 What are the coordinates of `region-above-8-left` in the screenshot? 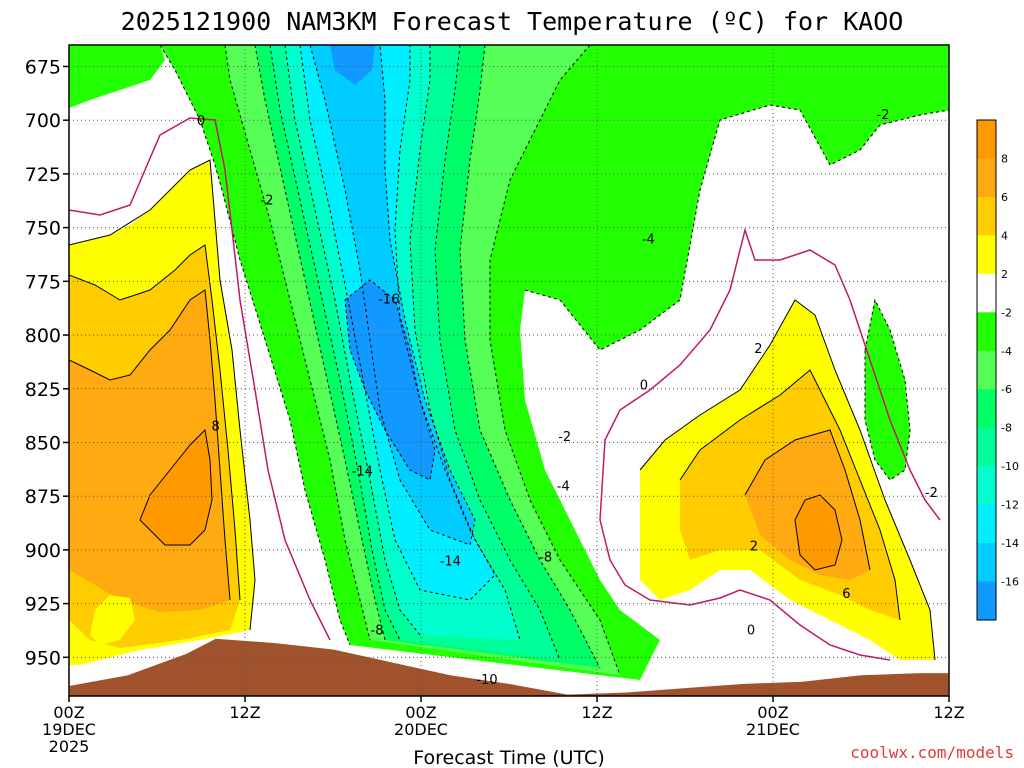 It's located at (176, 487).